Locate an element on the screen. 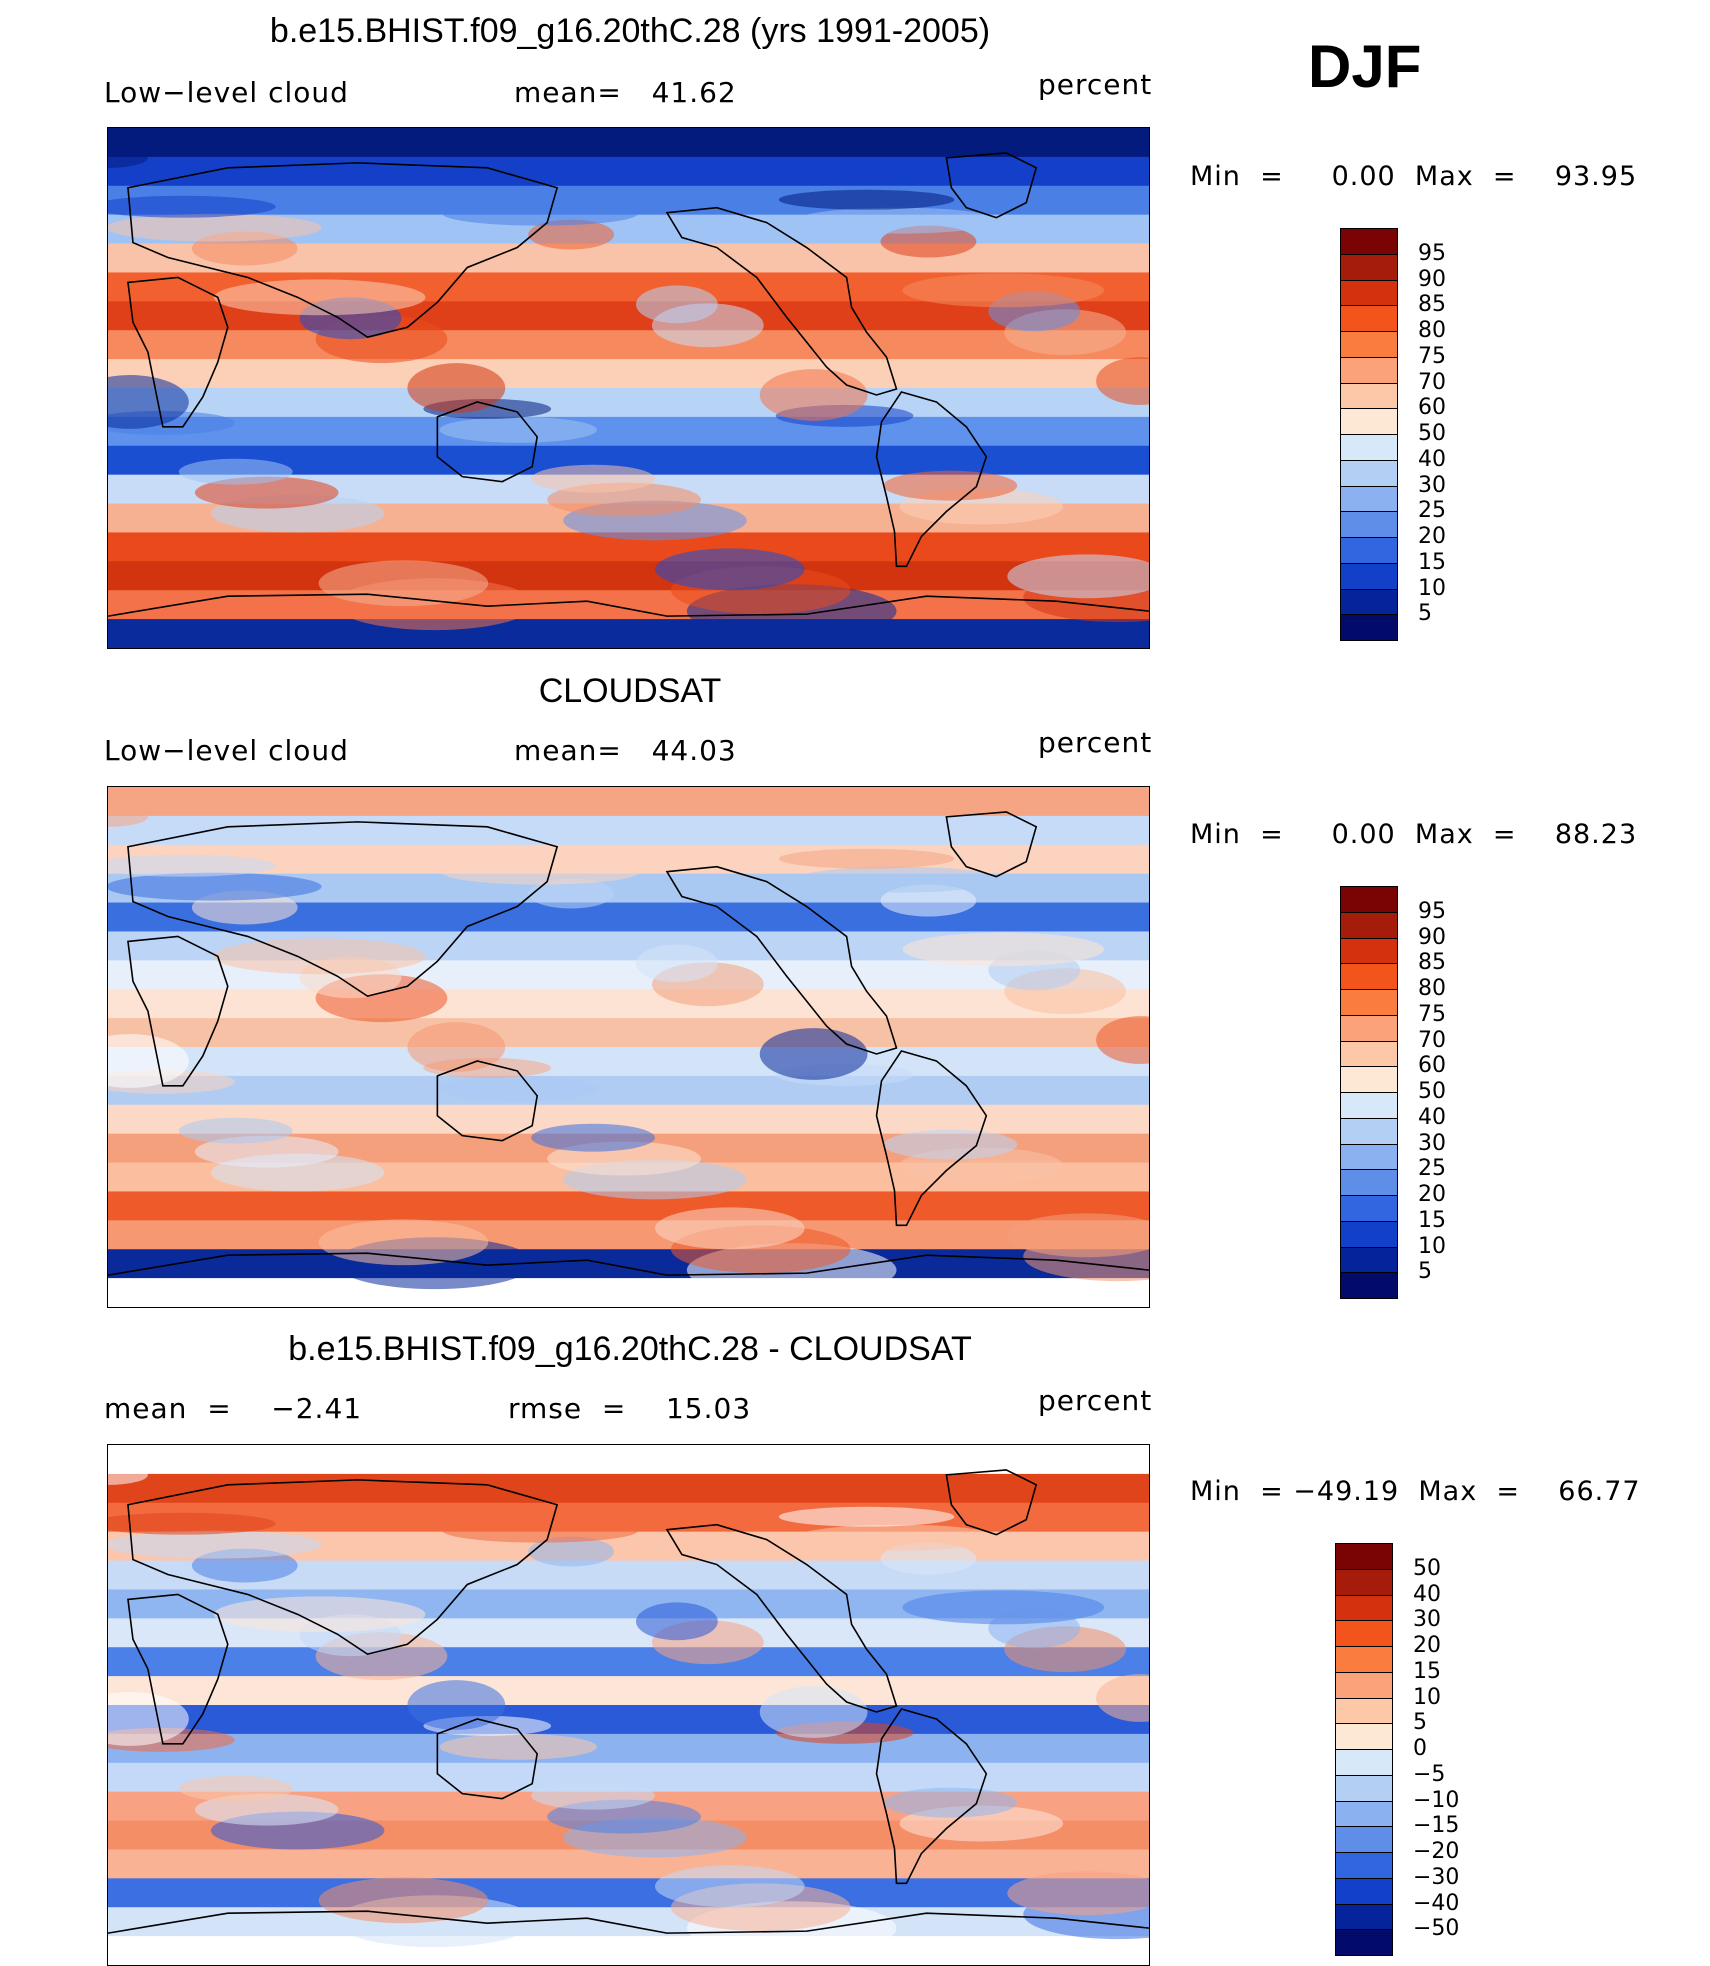 This screenshot has height=1966, width=1710. colorbar-label: 85 is located at coordinates (1432, 305).